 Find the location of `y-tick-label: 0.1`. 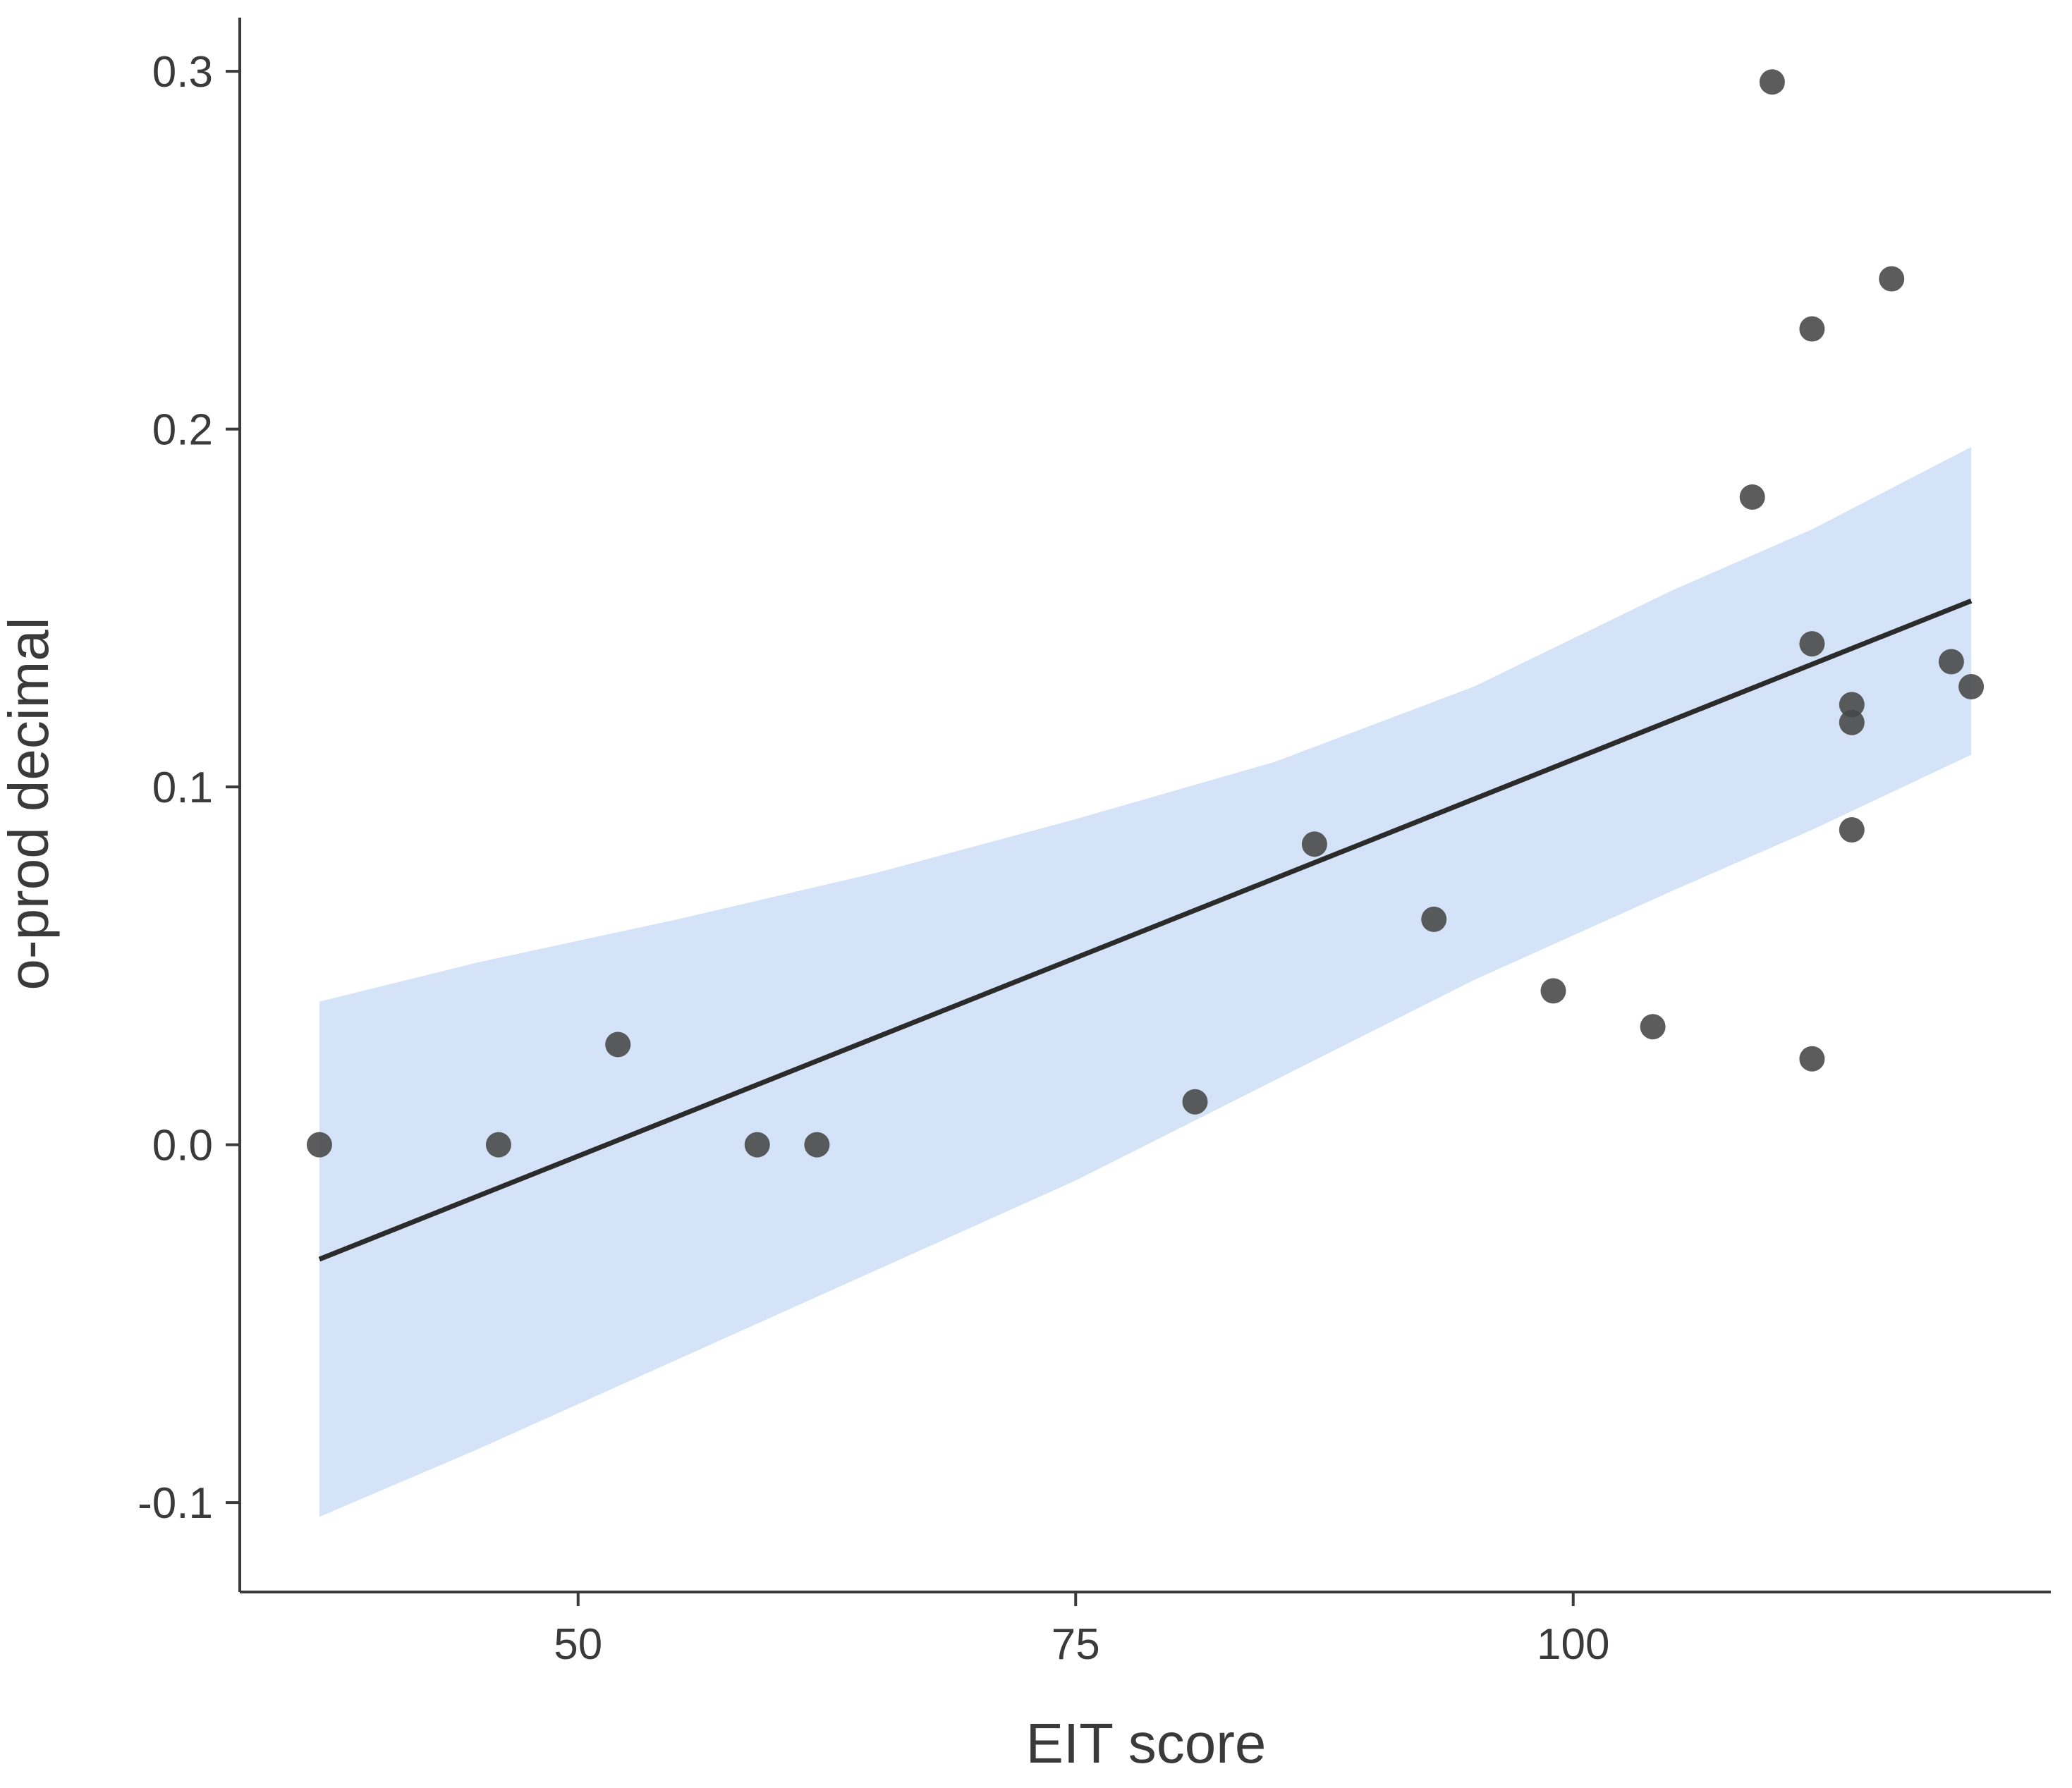

y-tick-label: 0.1 is located at coordinates (183, 788).